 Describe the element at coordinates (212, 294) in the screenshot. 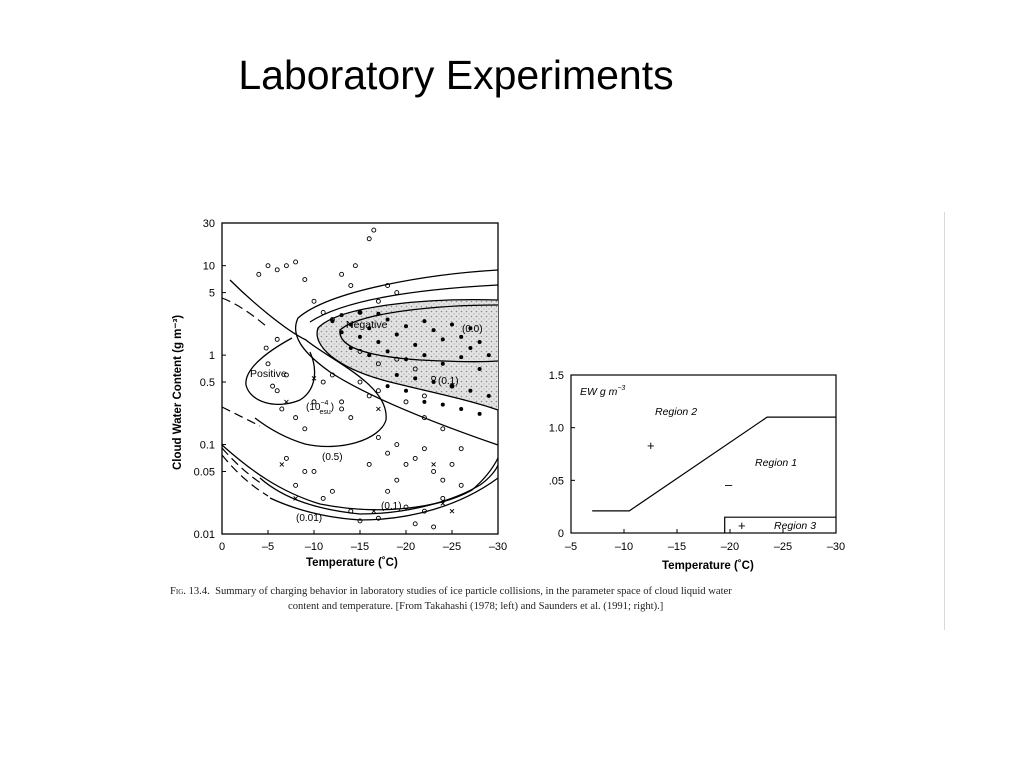

I see `left-y-tick-label: 5` at that location.